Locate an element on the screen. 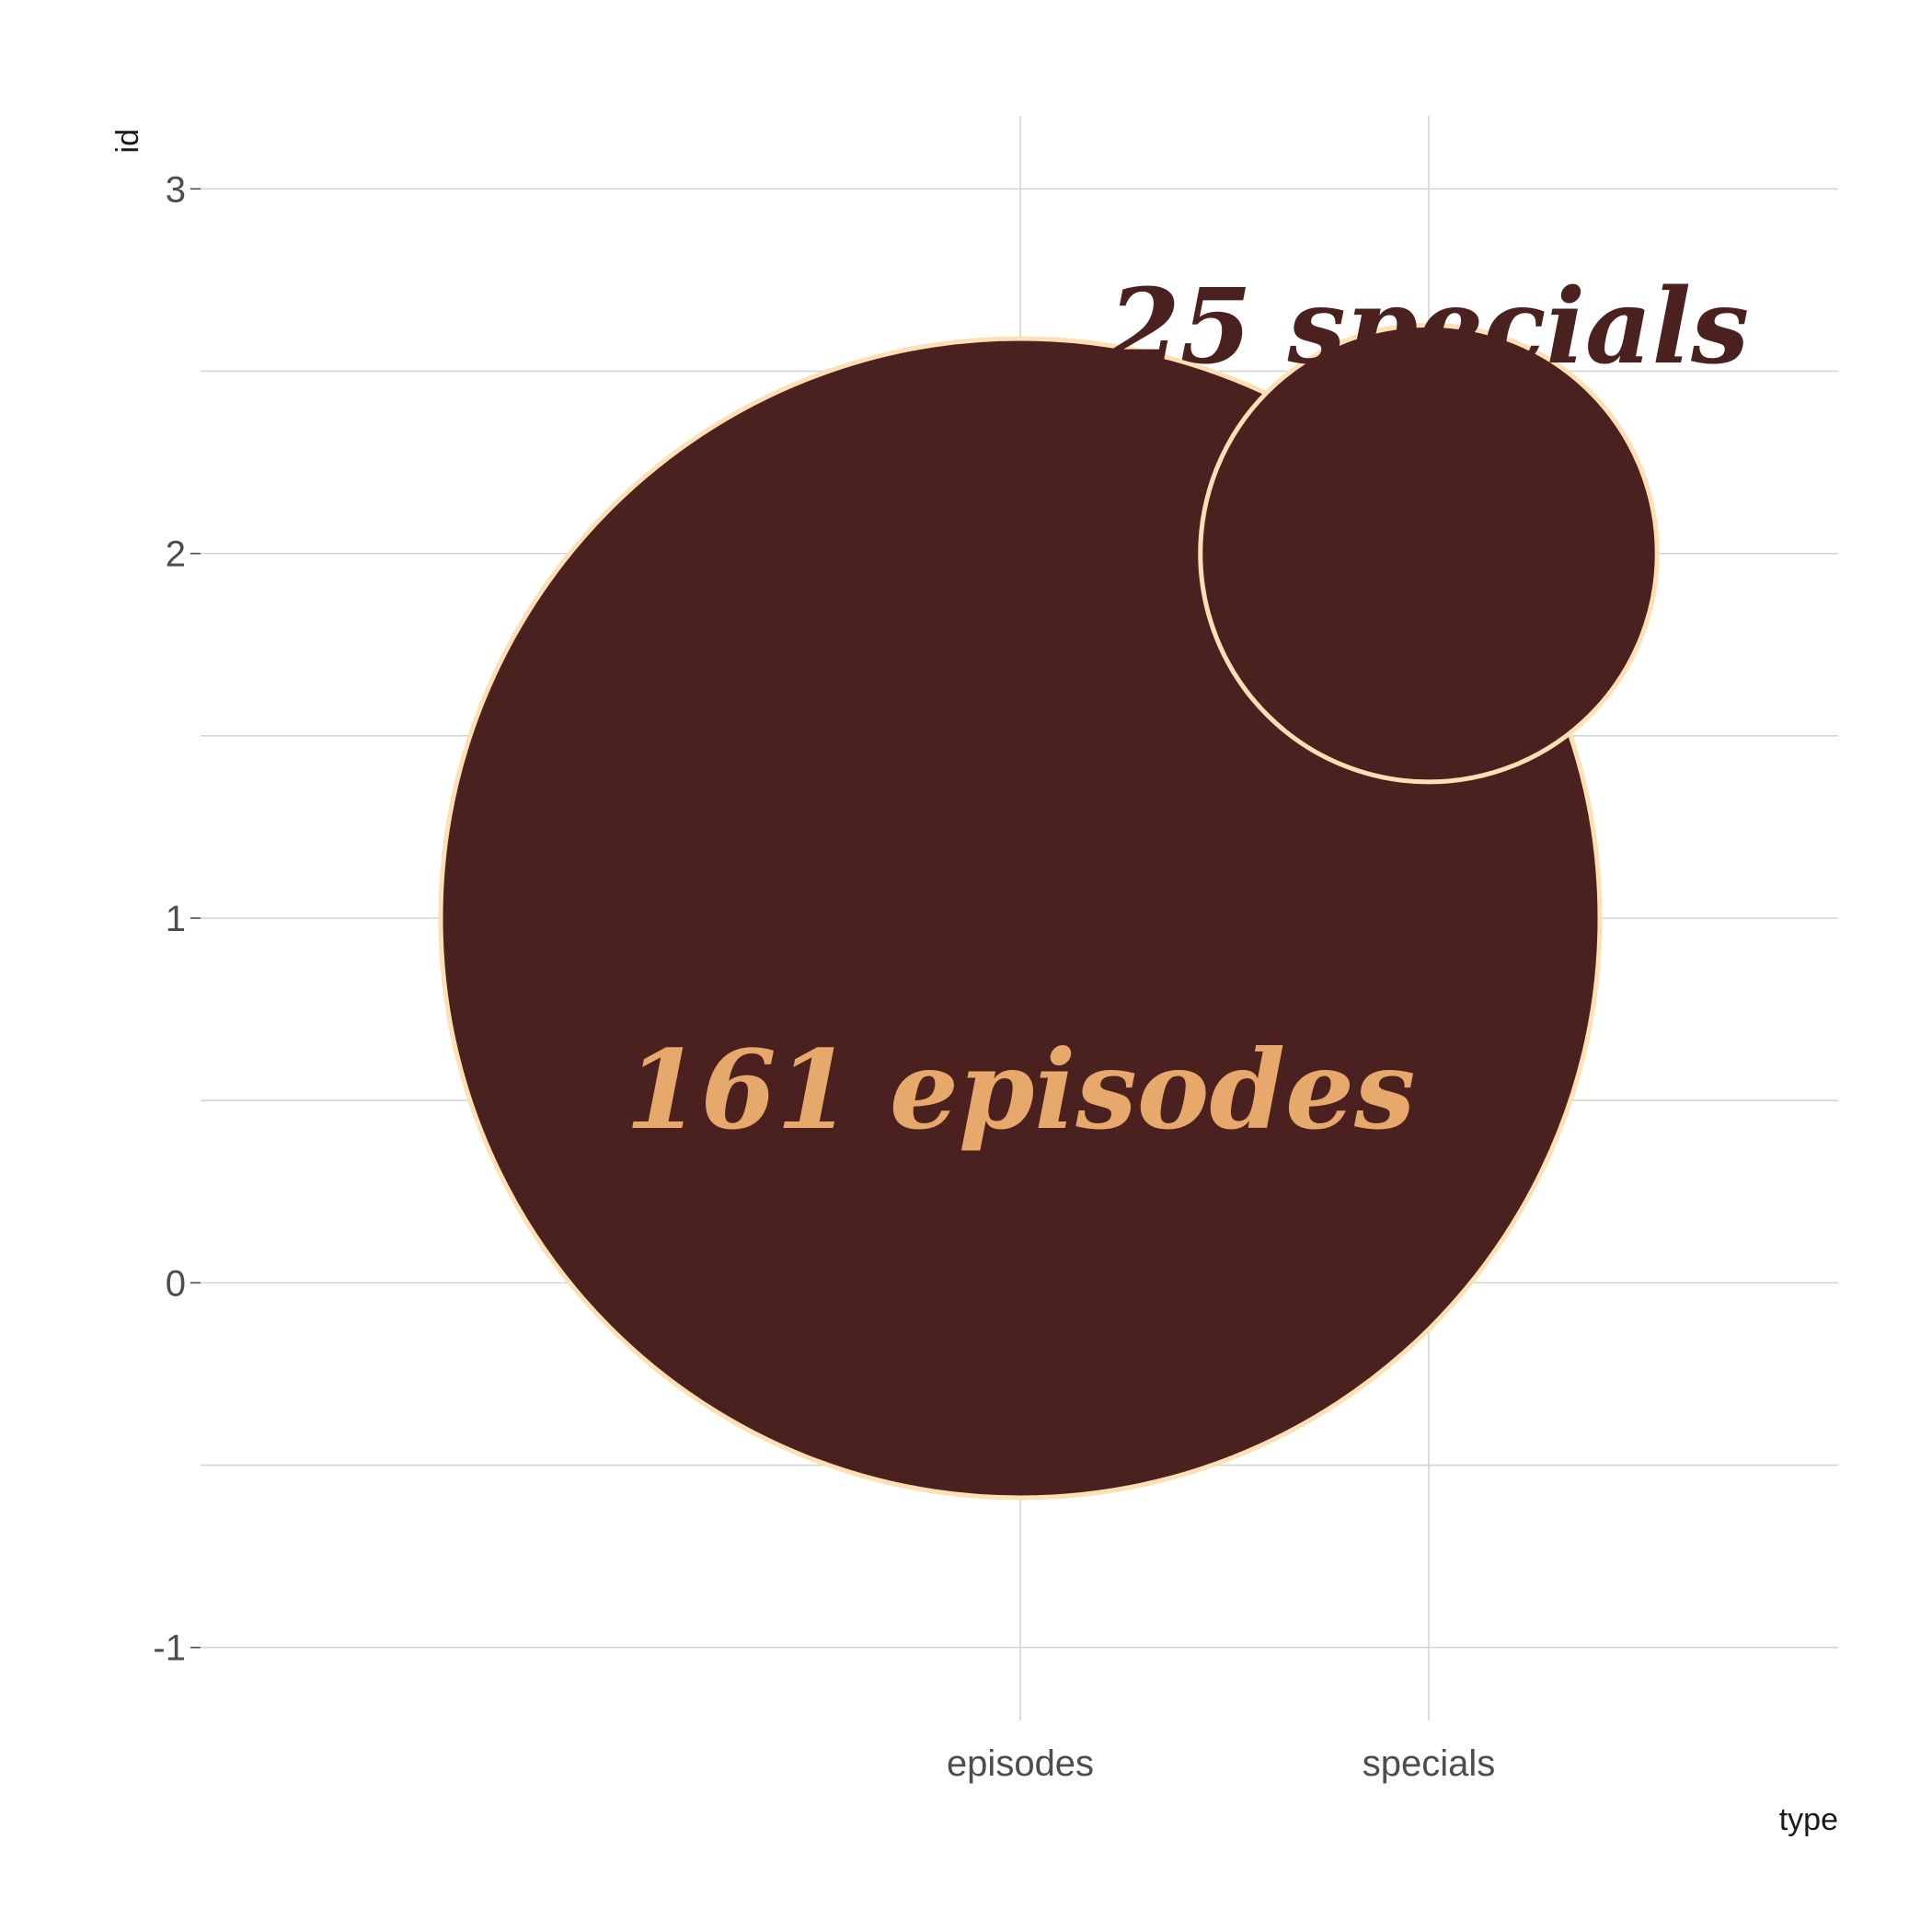 This screenshot has width=1932, height=1932. annotation-label: 25 specials is located at coordinates (1428, 327).